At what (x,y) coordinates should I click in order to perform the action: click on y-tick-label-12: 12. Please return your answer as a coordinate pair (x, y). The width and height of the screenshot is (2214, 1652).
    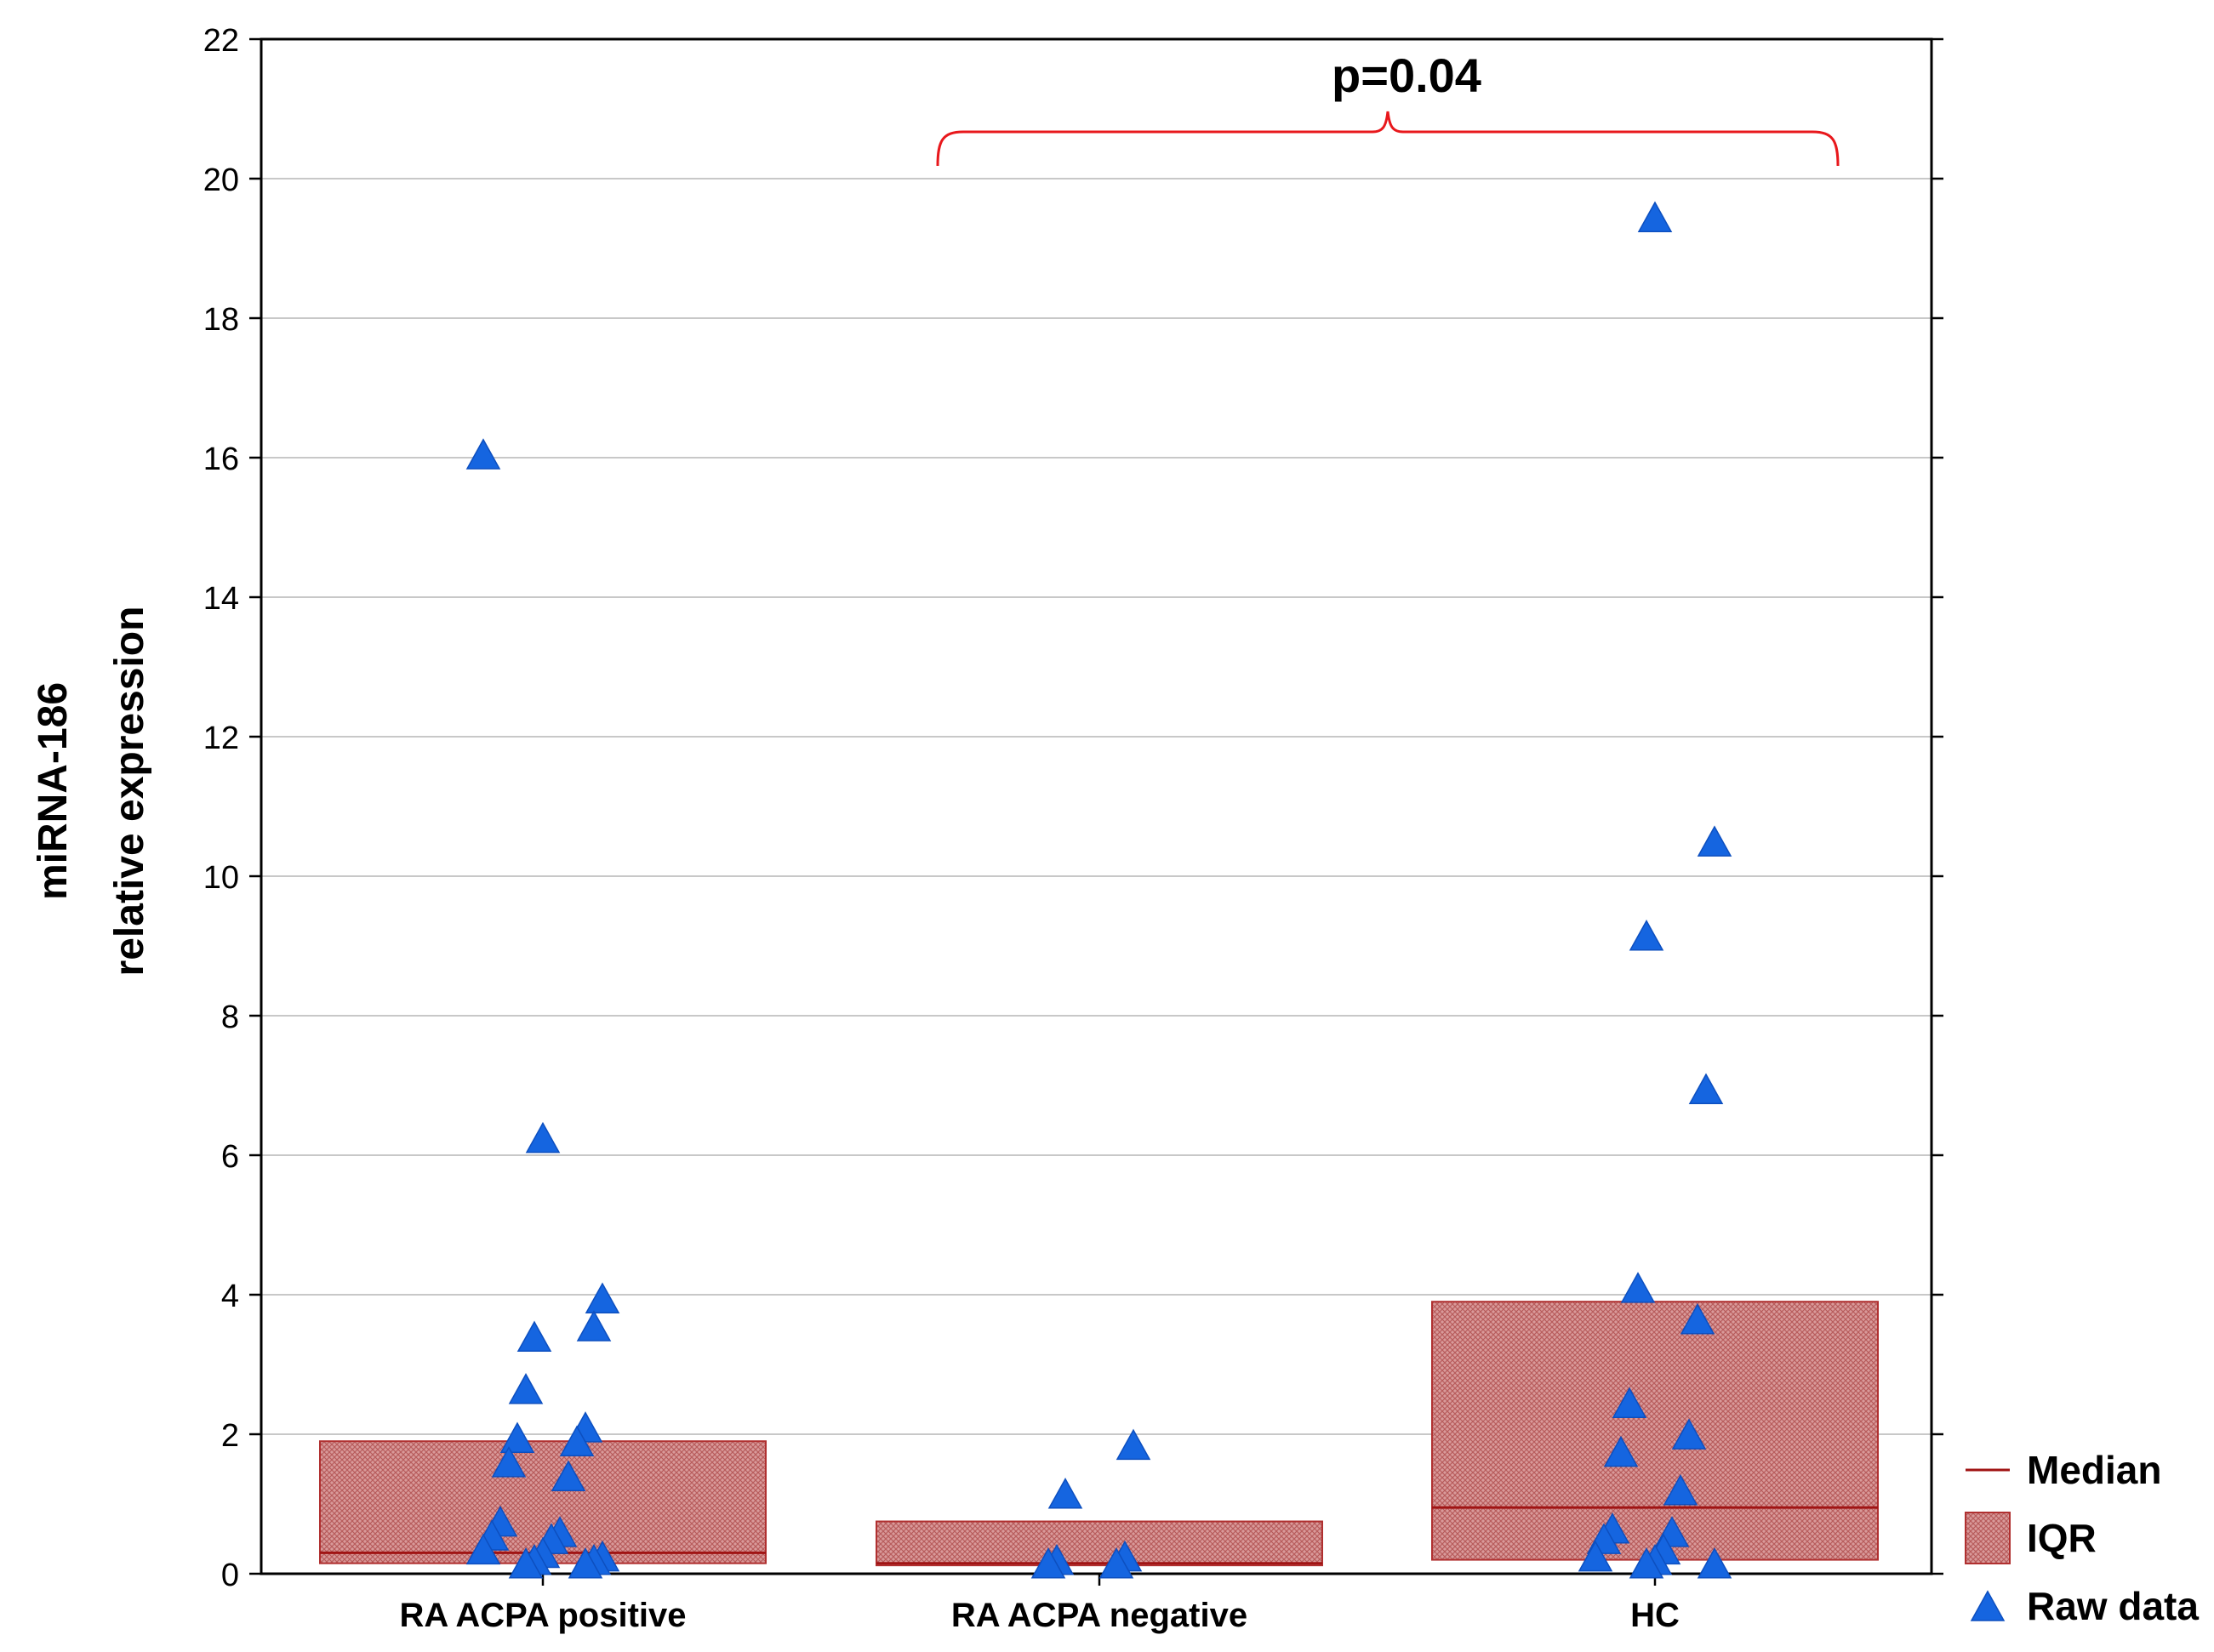
    Looking at the image, I should click on (221, 738).